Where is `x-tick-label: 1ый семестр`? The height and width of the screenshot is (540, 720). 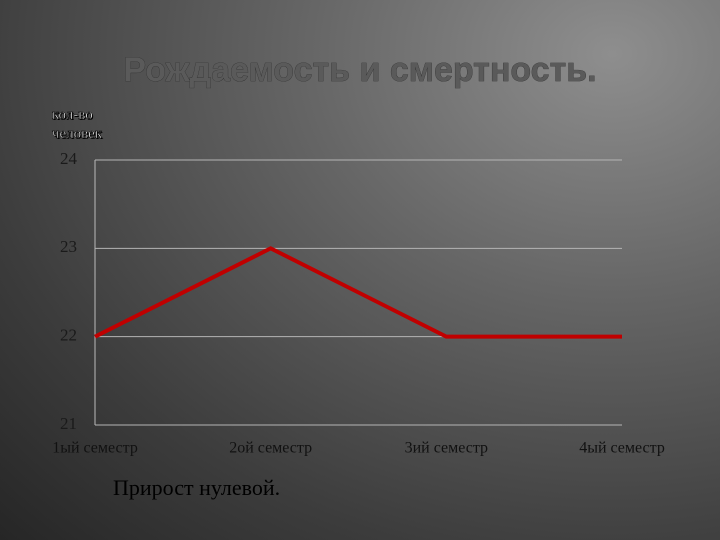 x-tick-label: 1ый семестр is located at coordinates (95, 448).